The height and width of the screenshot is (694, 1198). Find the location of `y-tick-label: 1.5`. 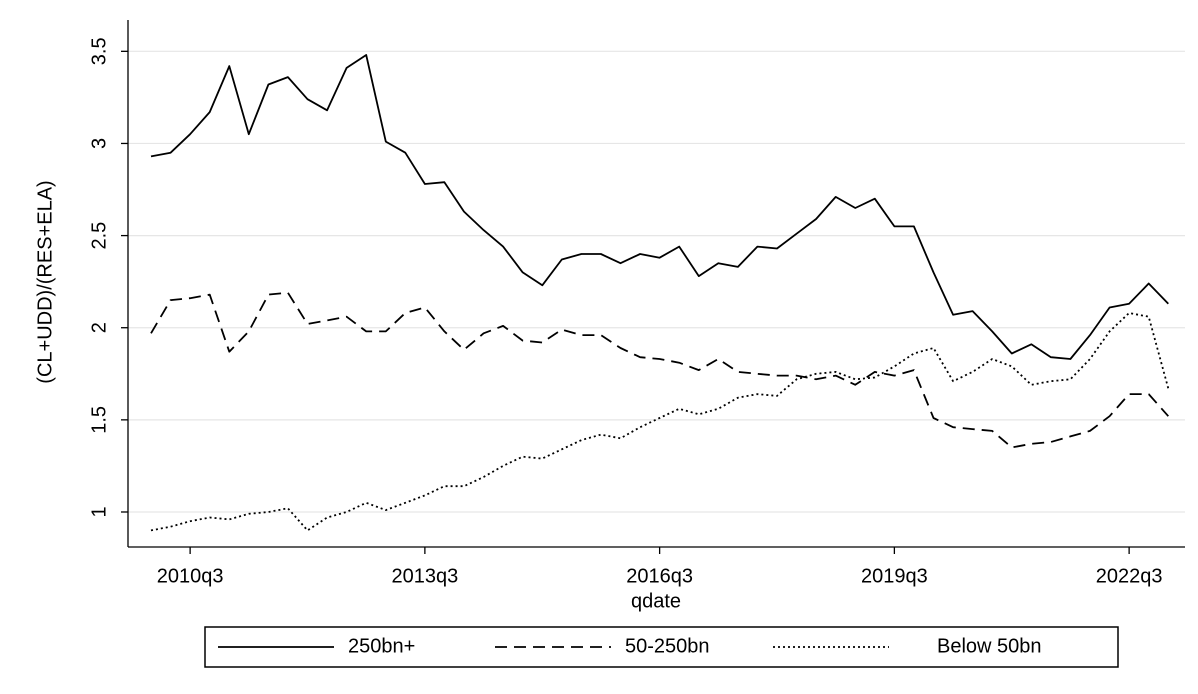

y-tick-label: 1.5 is located at coordinates (99, 420).